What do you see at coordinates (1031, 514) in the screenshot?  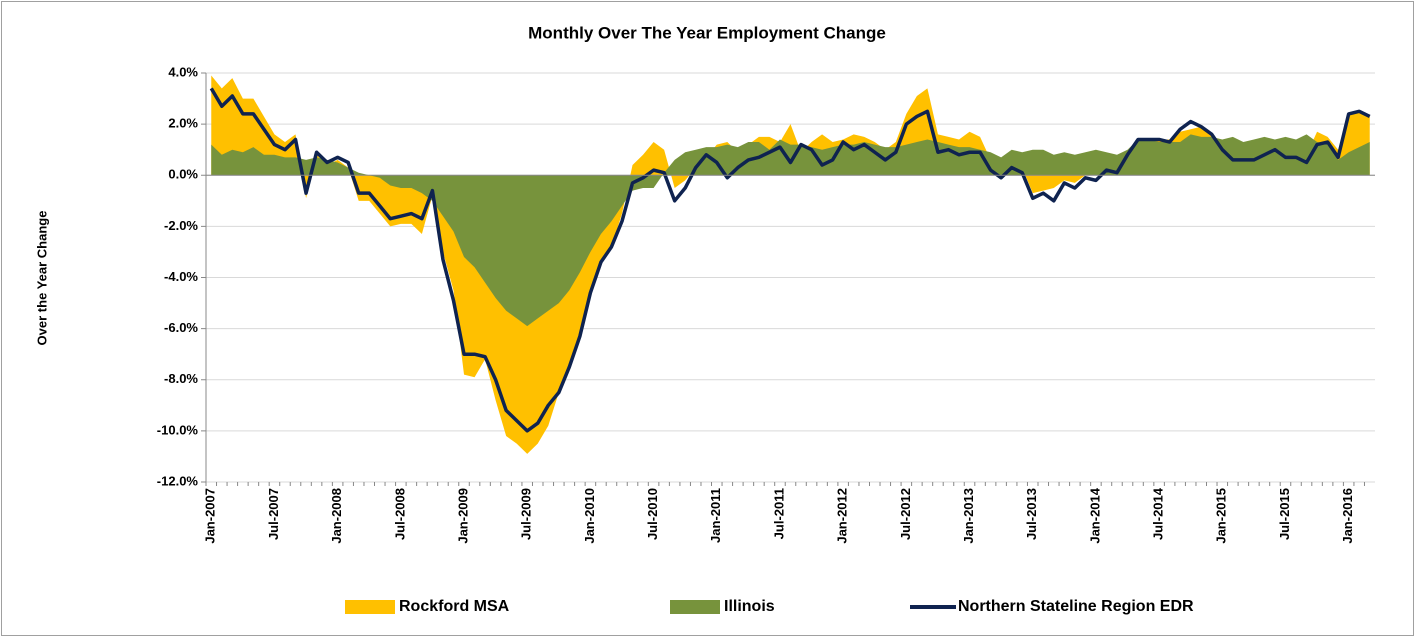 I see `x-tick-label: Jul-2013` at bounding box center [1031, 514].